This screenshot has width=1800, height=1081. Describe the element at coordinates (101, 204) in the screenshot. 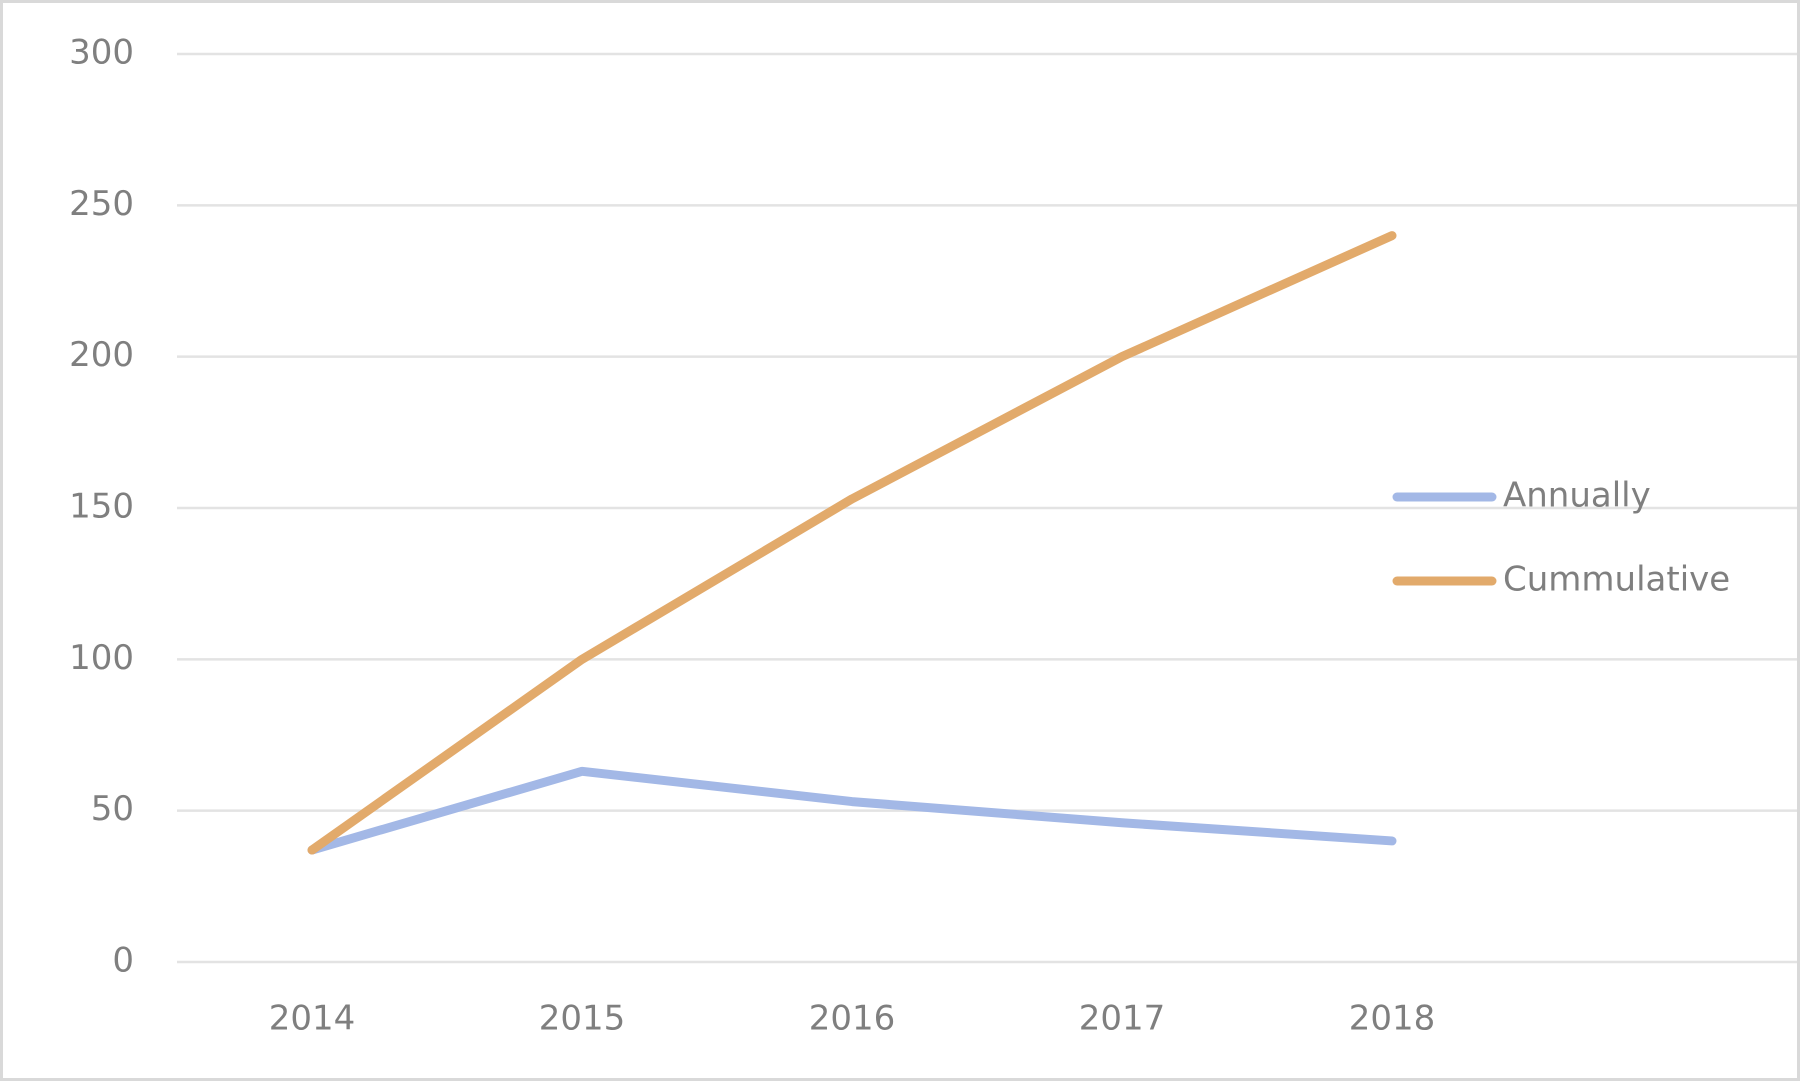

I see `y-tick-label: 250` at that location.